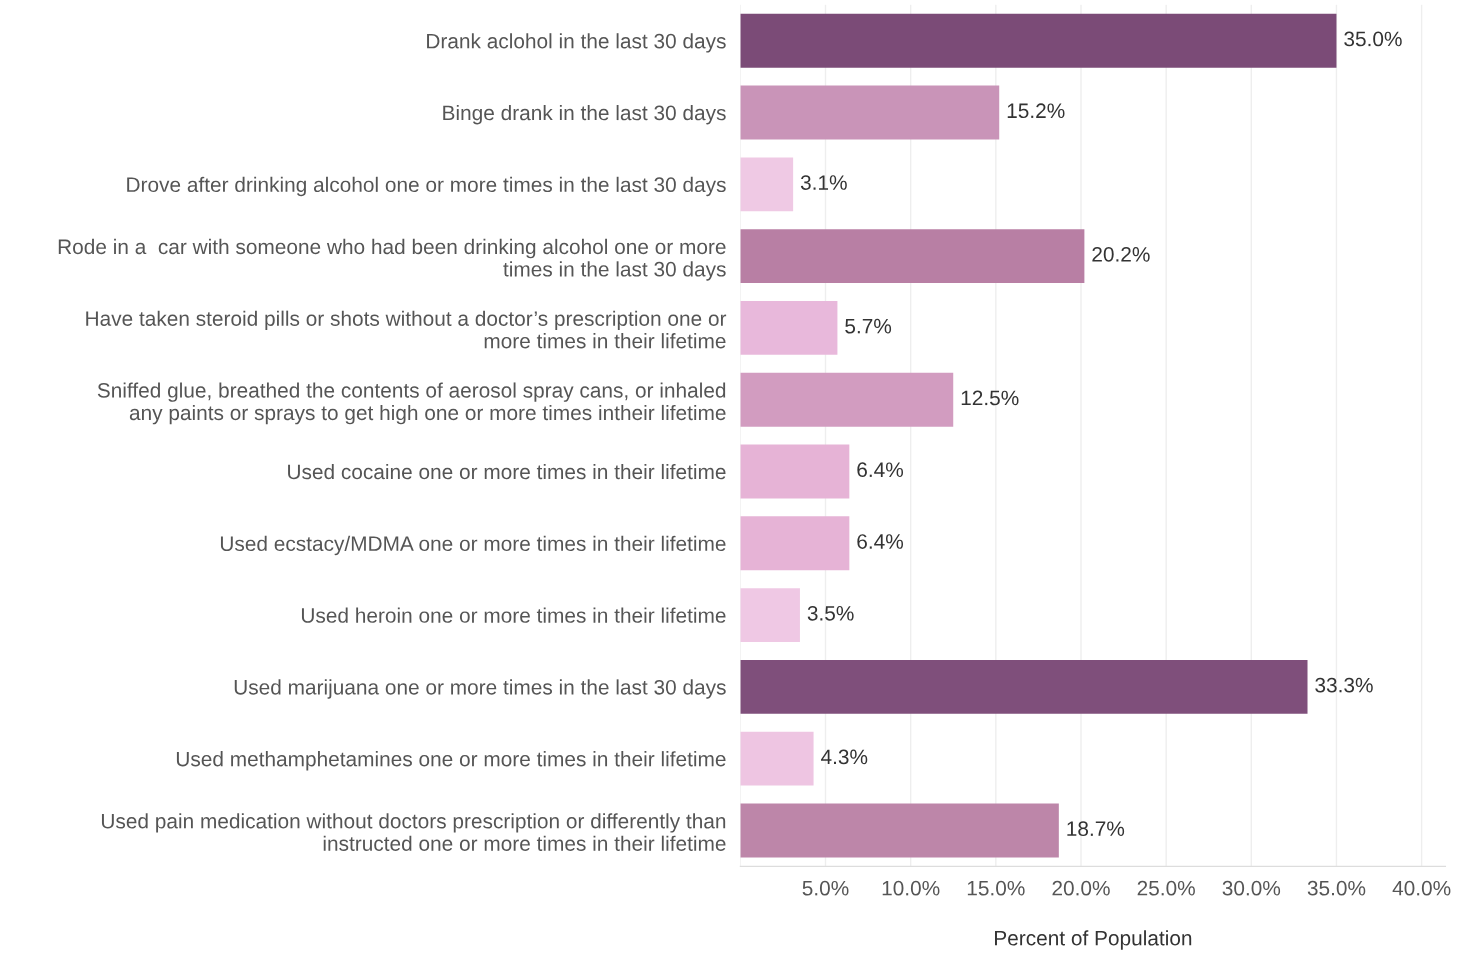  I want to click on data-label: 4.3%, so click(844, 757).